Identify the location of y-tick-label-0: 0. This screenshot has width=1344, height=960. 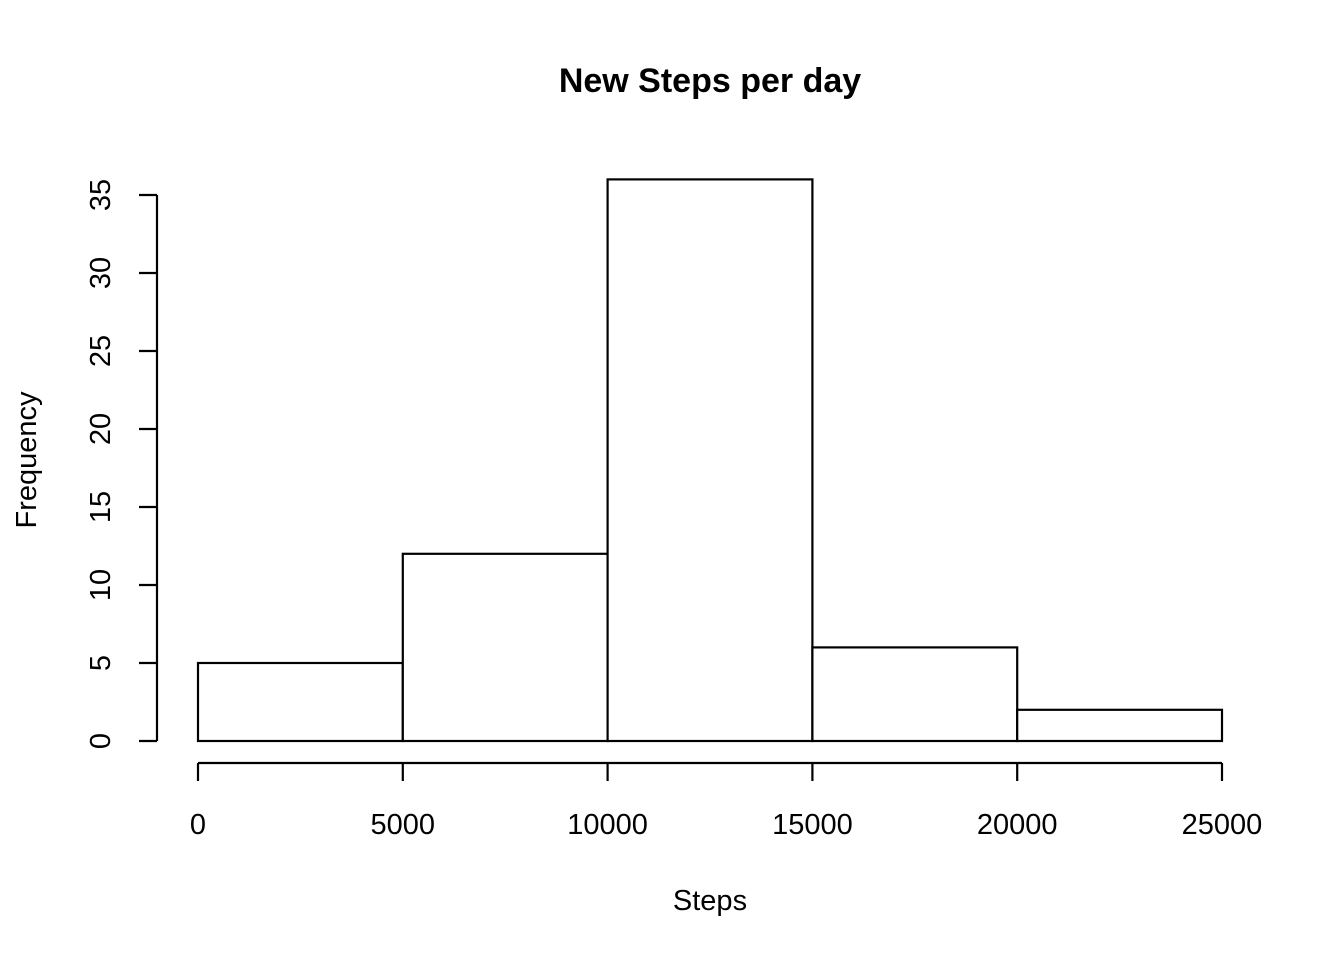
(101, 741).